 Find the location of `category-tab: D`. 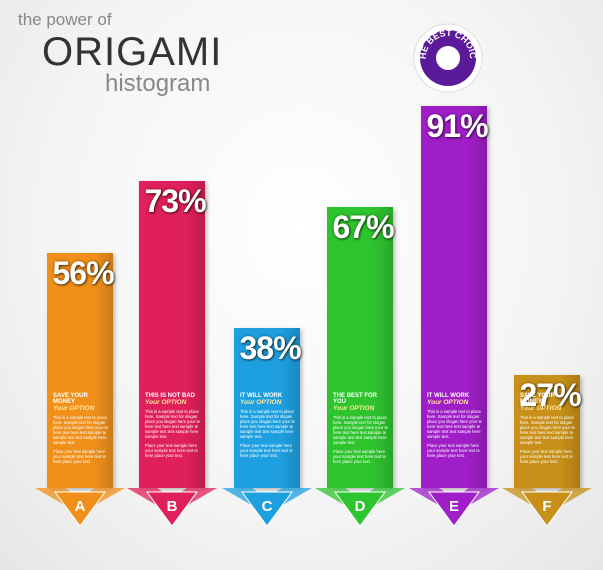

category-tab: D is located at coordinates (360, 507).